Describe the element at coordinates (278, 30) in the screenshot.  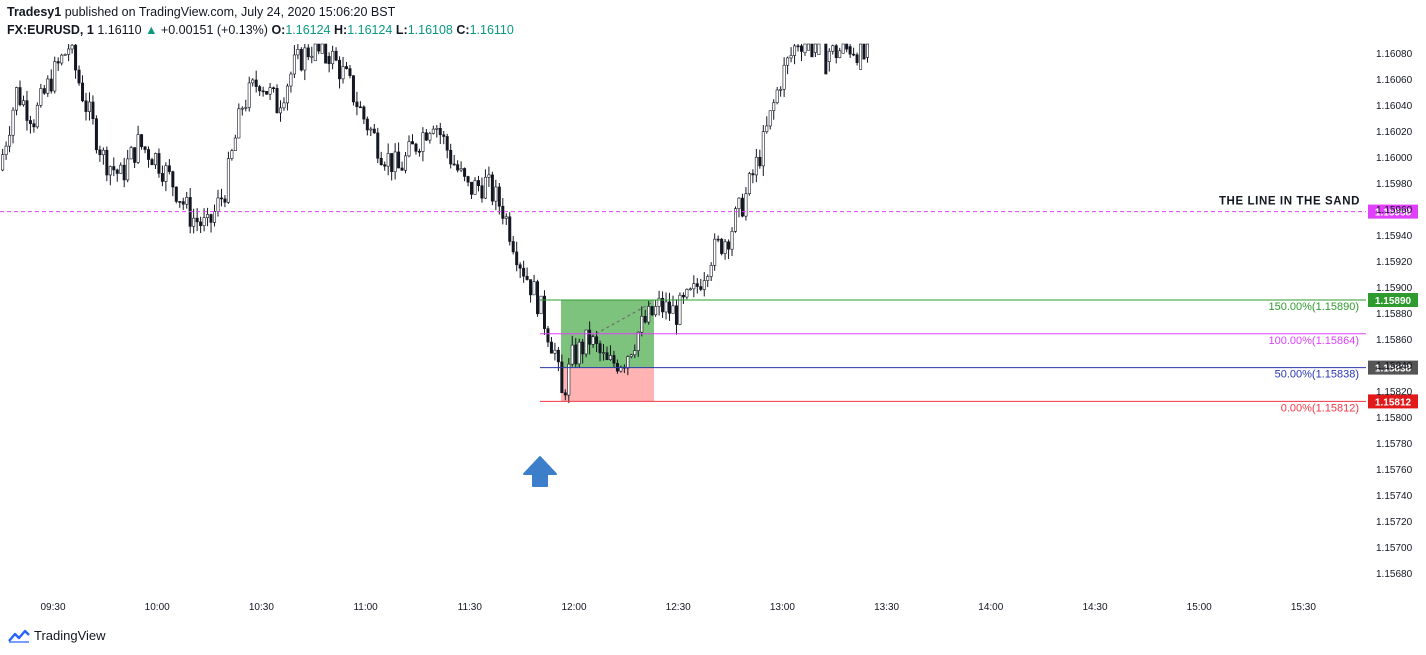
I see `open-label: O:` at that location.